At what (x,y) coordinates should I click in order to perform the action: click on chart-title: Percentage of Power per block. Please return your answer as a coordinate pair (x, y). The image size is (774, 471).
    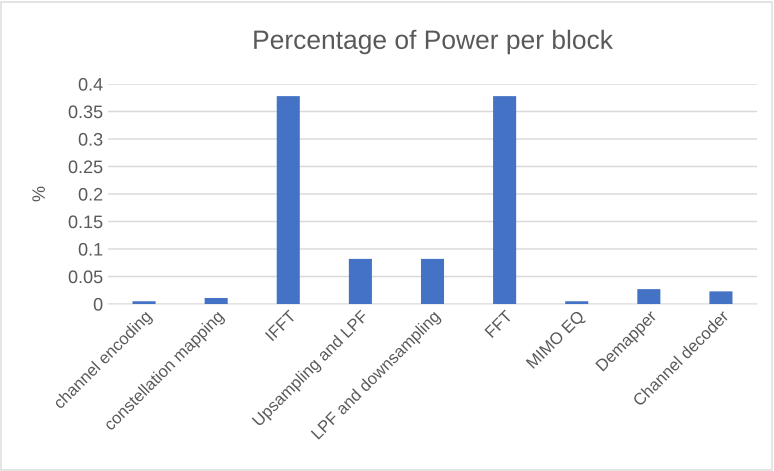
    Looking at the image, I should click on (433, 42).